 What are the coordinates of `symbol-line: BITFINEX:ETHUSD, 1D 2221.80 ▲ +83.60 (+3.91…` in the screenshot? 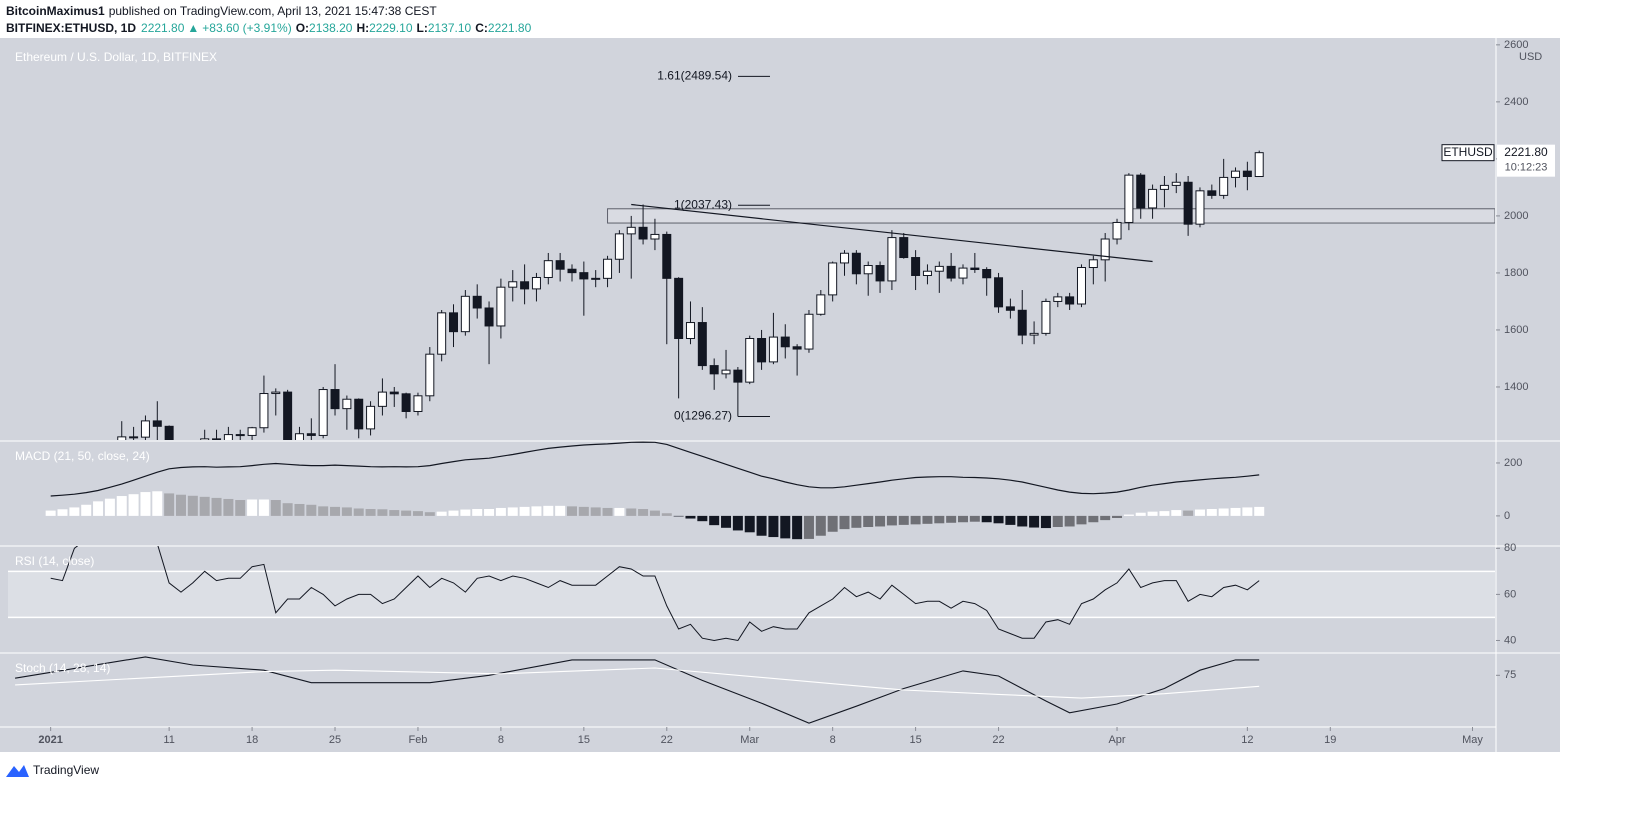 It's located at (269, 28).